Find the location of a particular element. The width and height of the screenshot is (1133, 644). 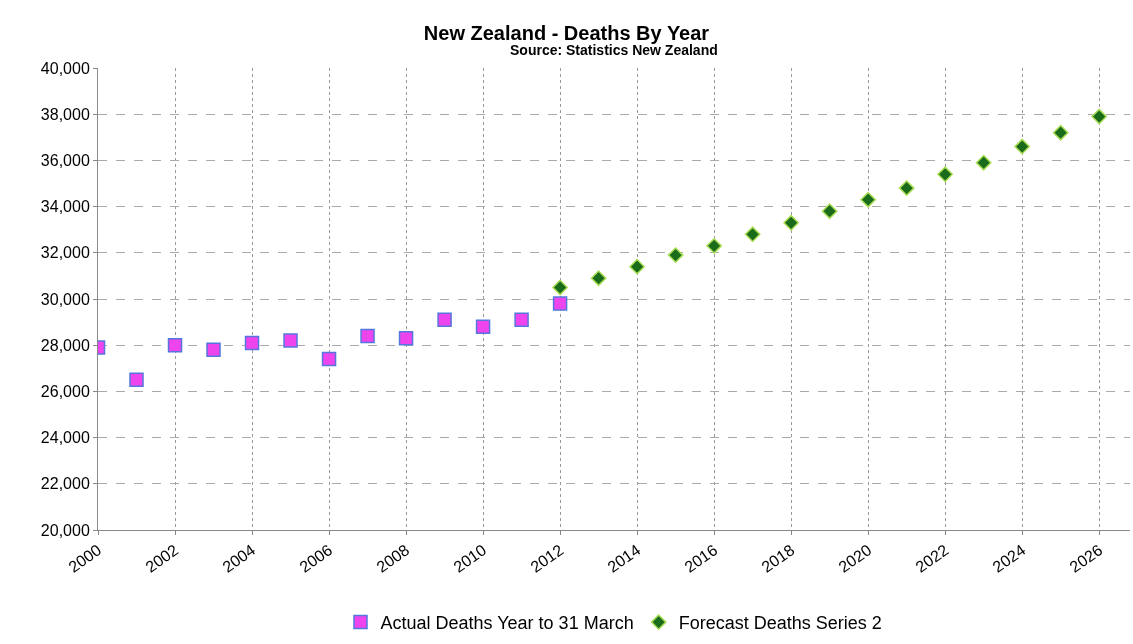

y-tick-label: 24,000 is located at coordinates (65, 438).